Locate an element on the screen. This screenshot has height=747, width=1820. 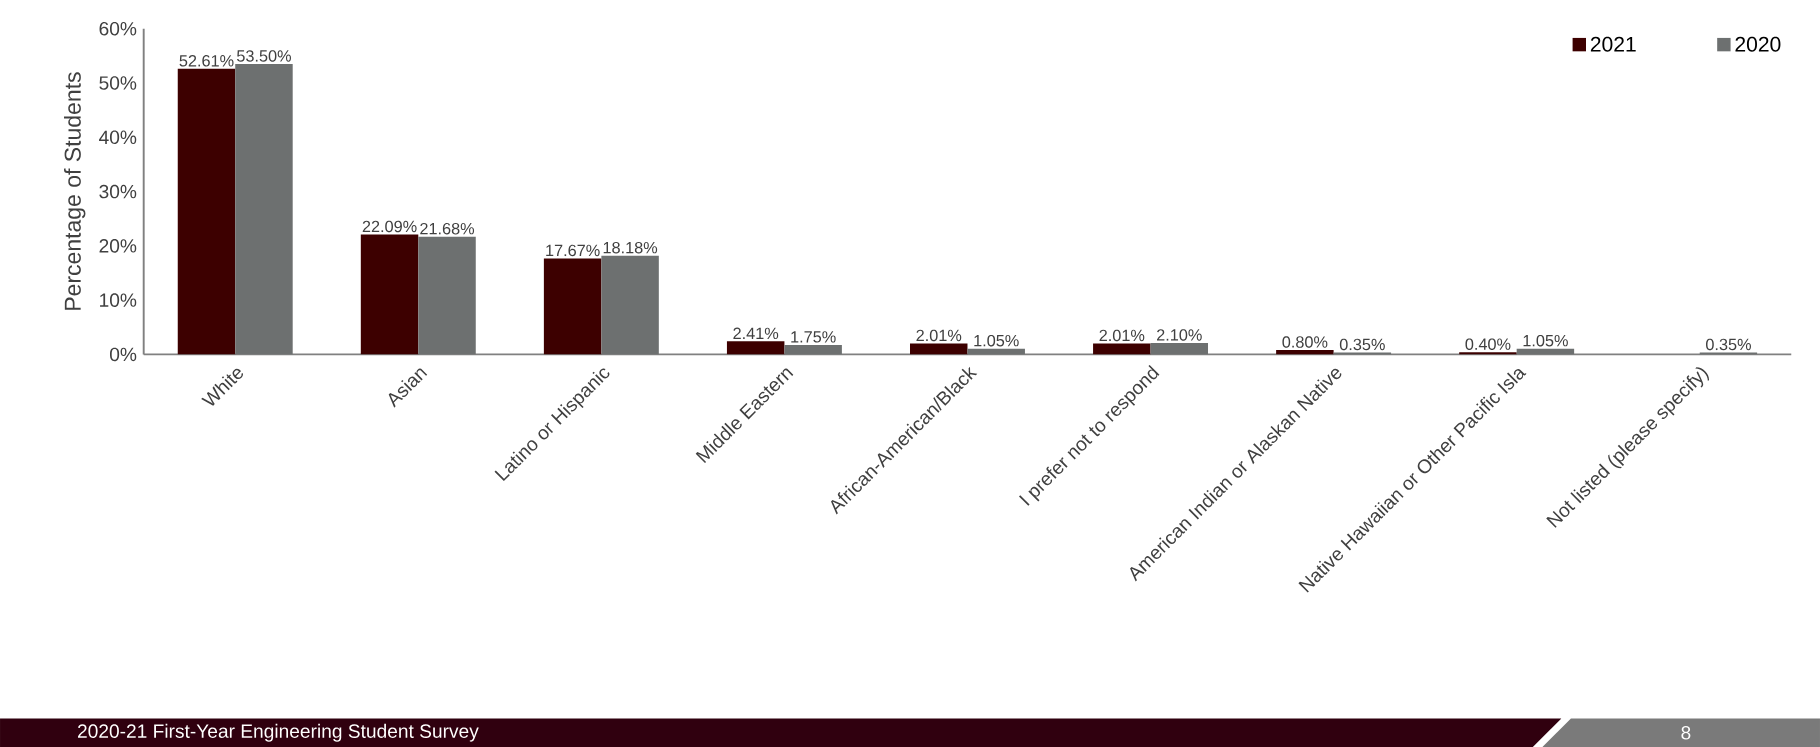
y-tick-label: 10% is located at coordinates (118, 300).